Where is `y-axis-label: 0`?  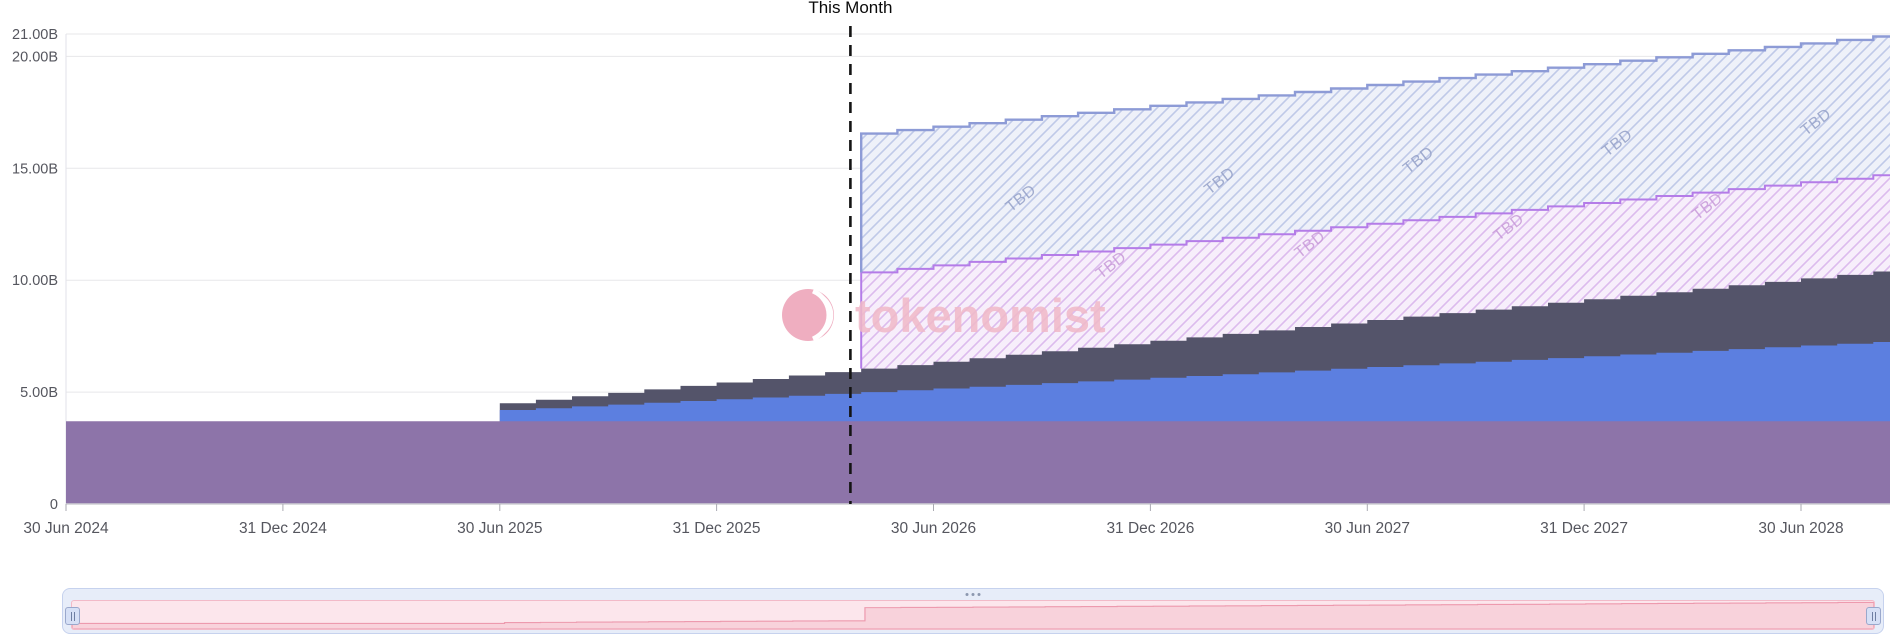
y-axis-label: 0 is located at coordinates (54, 505).